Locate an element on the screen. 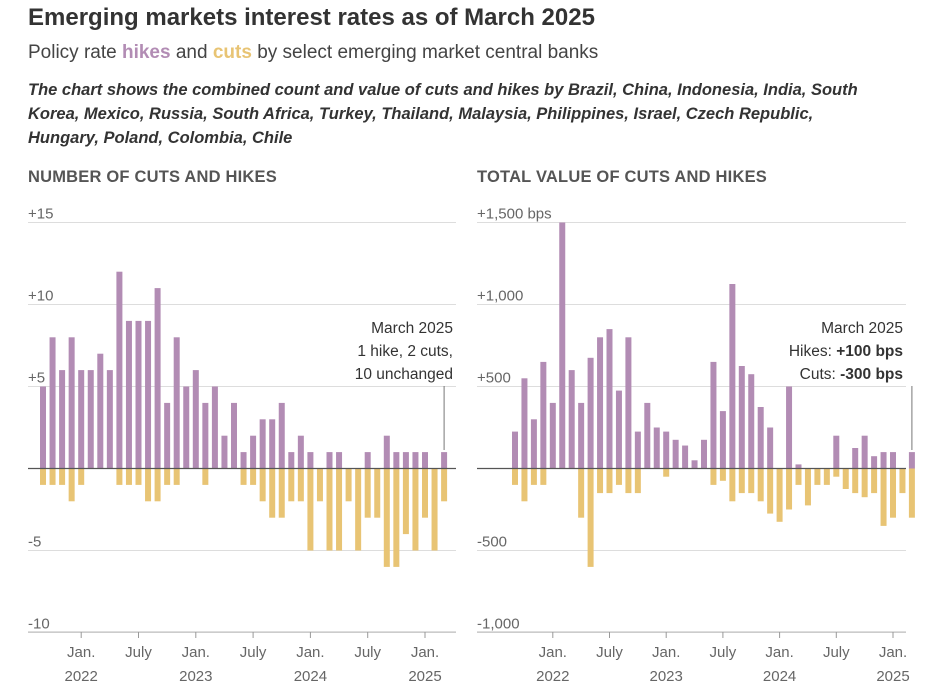 This screenshot has width=926, height=697. count-annotation-text: March 2025 is located at coordinates (412, 328).